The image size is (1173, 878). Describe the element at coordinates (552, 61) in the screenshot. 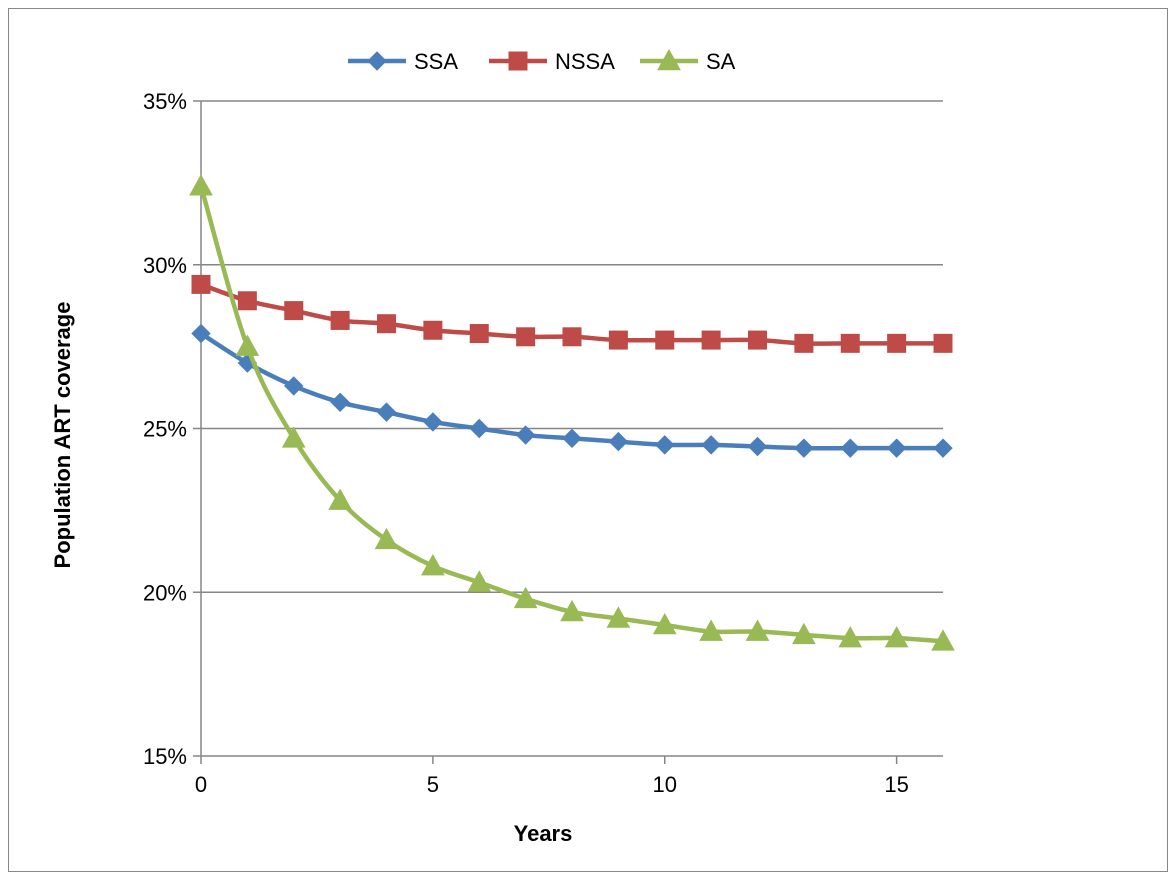

I see `legend-item-nssa: NSSA` at that location.